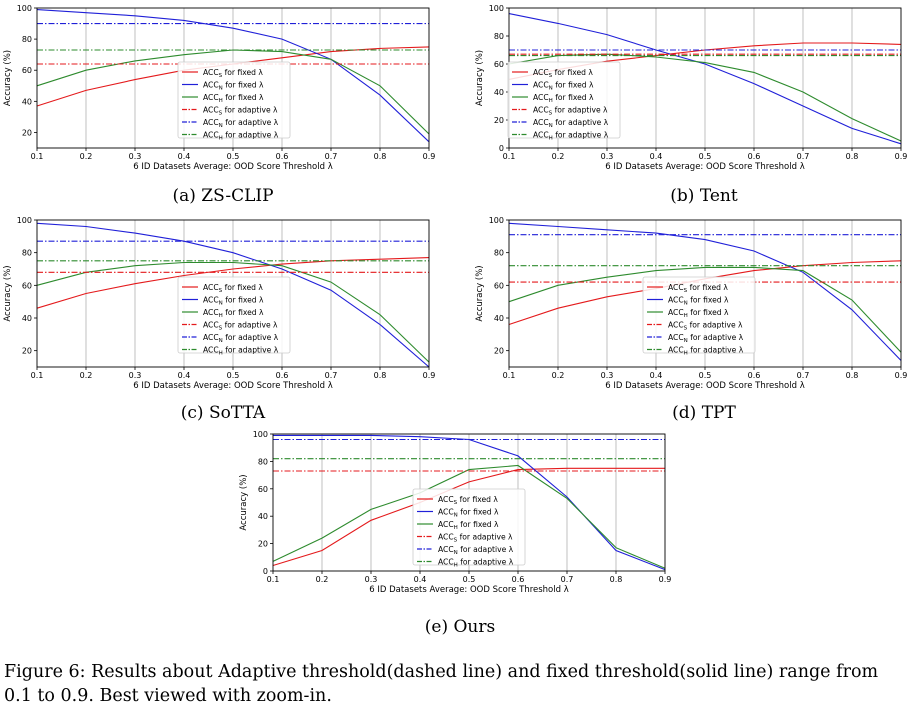  Describe the element at coordinates (704, 196) in the screenshot. I see `subcaption-b: (b) Tent` at that location.